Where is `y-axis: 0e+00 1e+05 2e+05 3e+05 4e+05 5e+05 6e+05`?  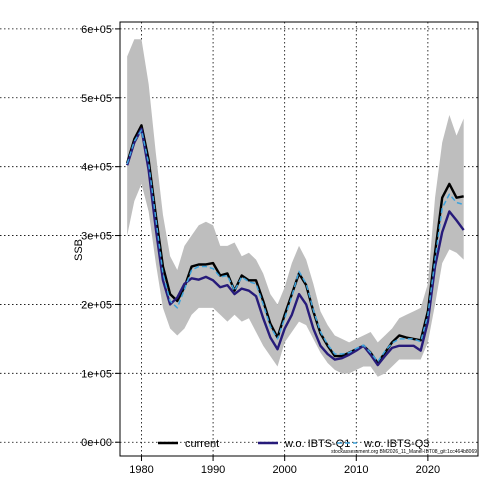 y-axis: 0e+00 1e+05 2e+05 3e+05 4e+05 5e+05 6e+05 is located at coordinates (100, 236).